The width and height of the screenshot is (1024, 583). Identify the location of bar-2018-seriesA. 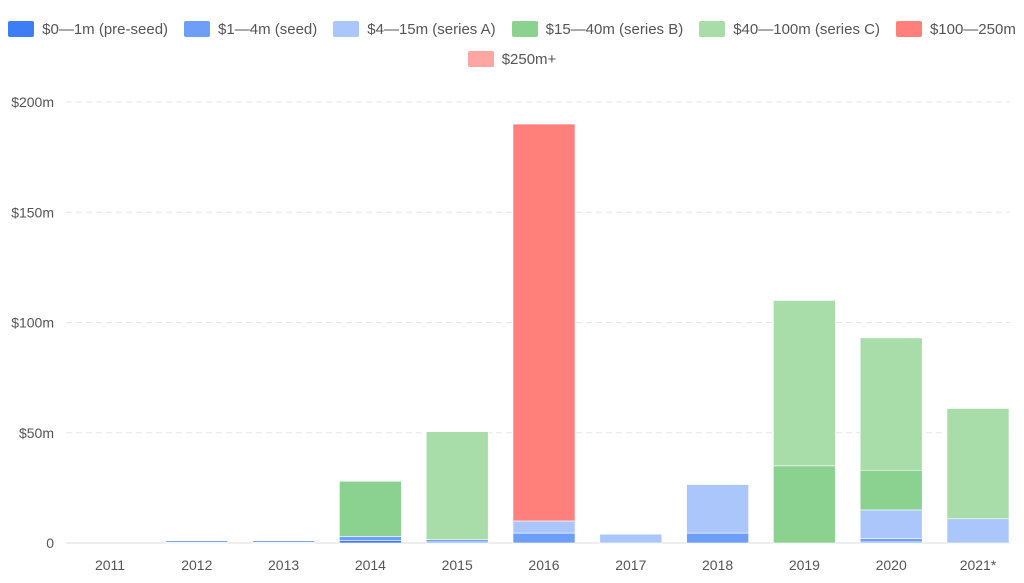
(717, 509).